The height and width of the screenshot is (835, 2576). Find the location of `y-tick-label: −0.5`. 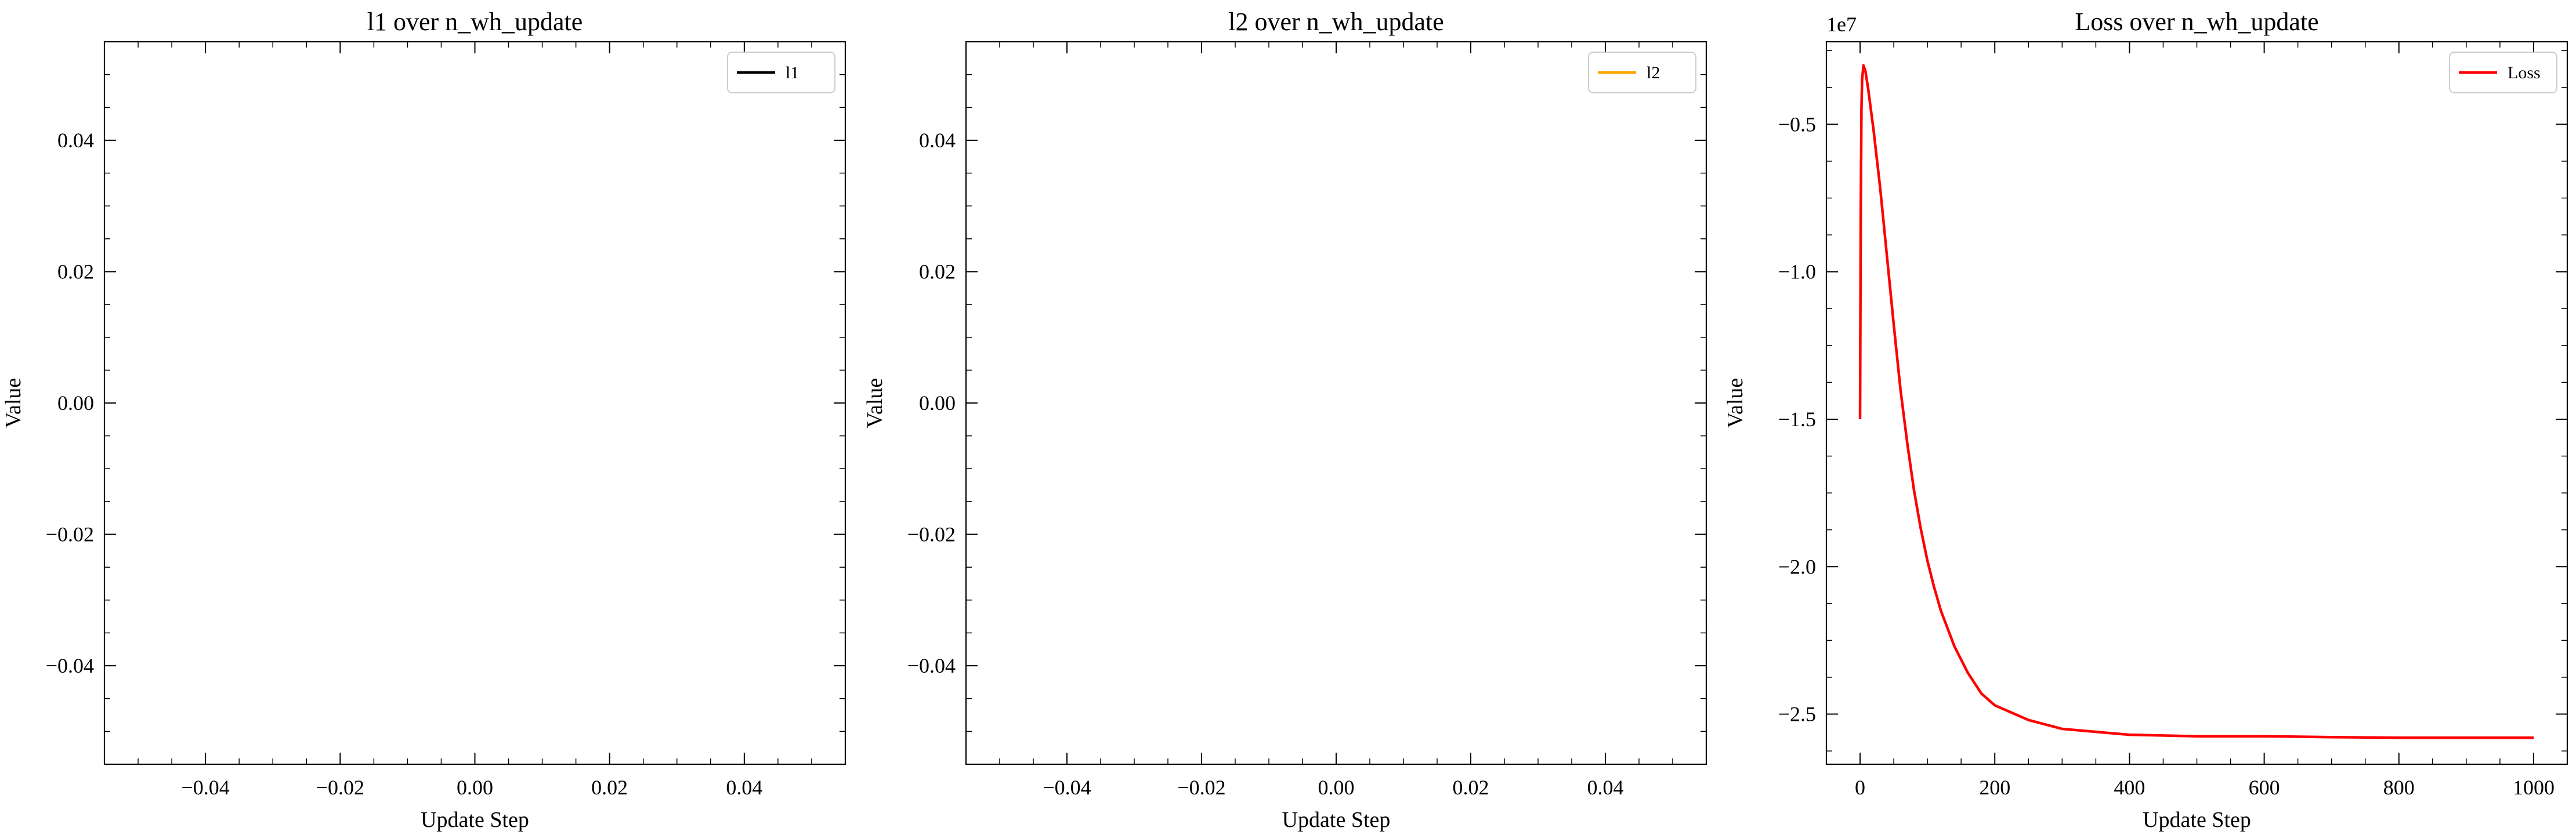

y-tick-label: −0.5 is located at coordinates (1797, 124).